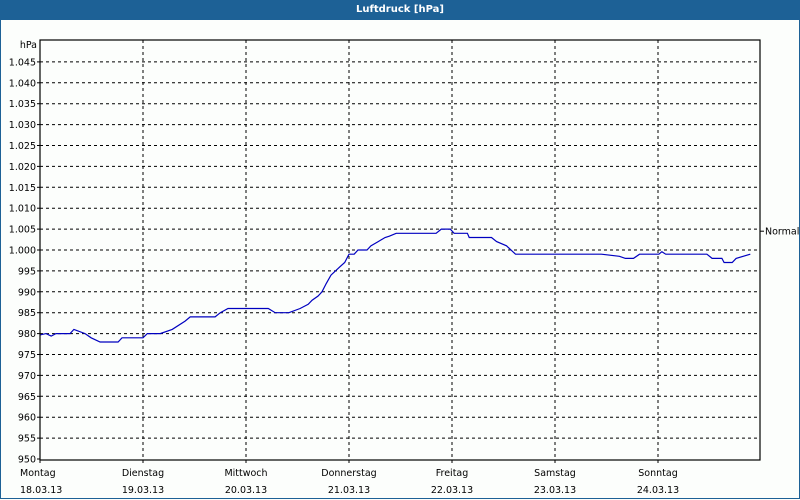 This screenshot has width=800, height=500. Describe the element at coordinates (22, 230) in the screenshot. I see `y-tick-label: 1.005` at that location.